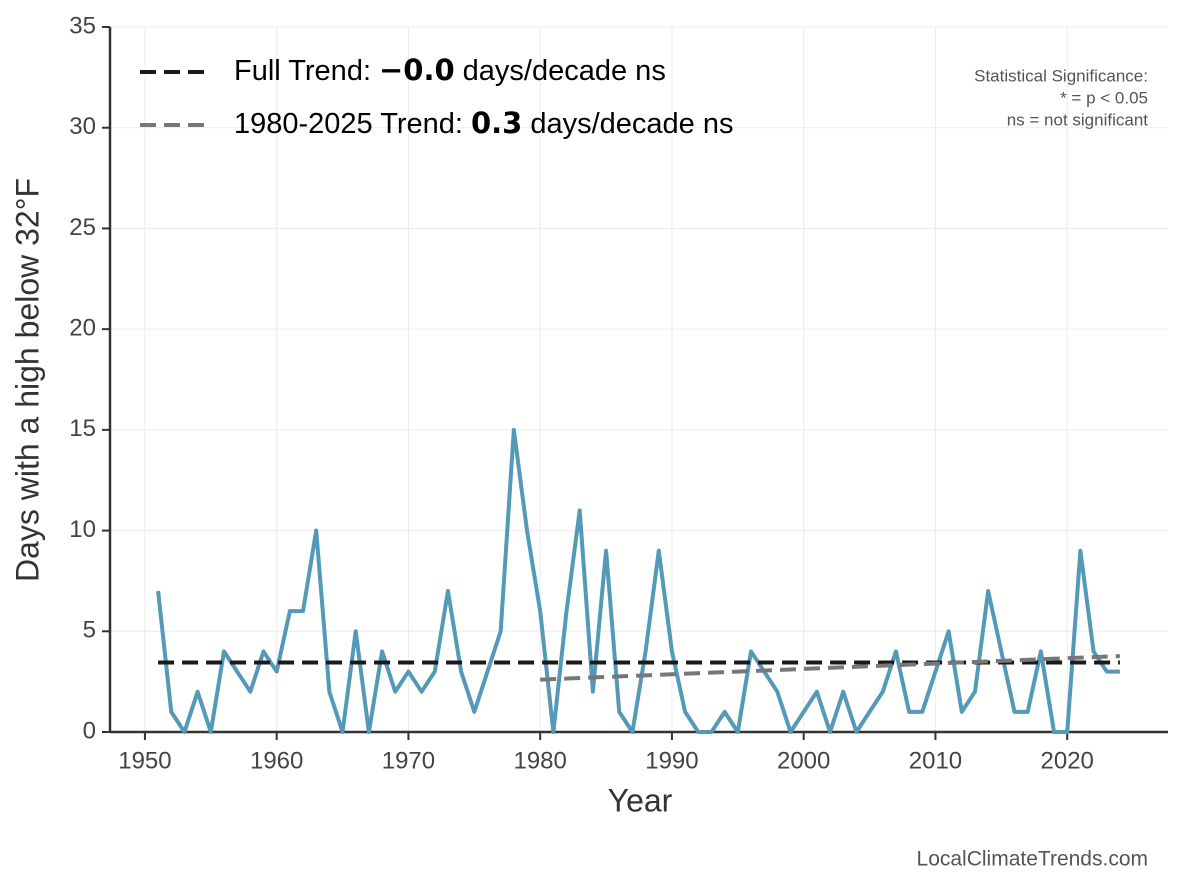 This screenshot has height=888, width=1184. Describe the element at coordinates (1104, 97) in the screenshot. I see `significance-note: * = p < 0.05` at that location.